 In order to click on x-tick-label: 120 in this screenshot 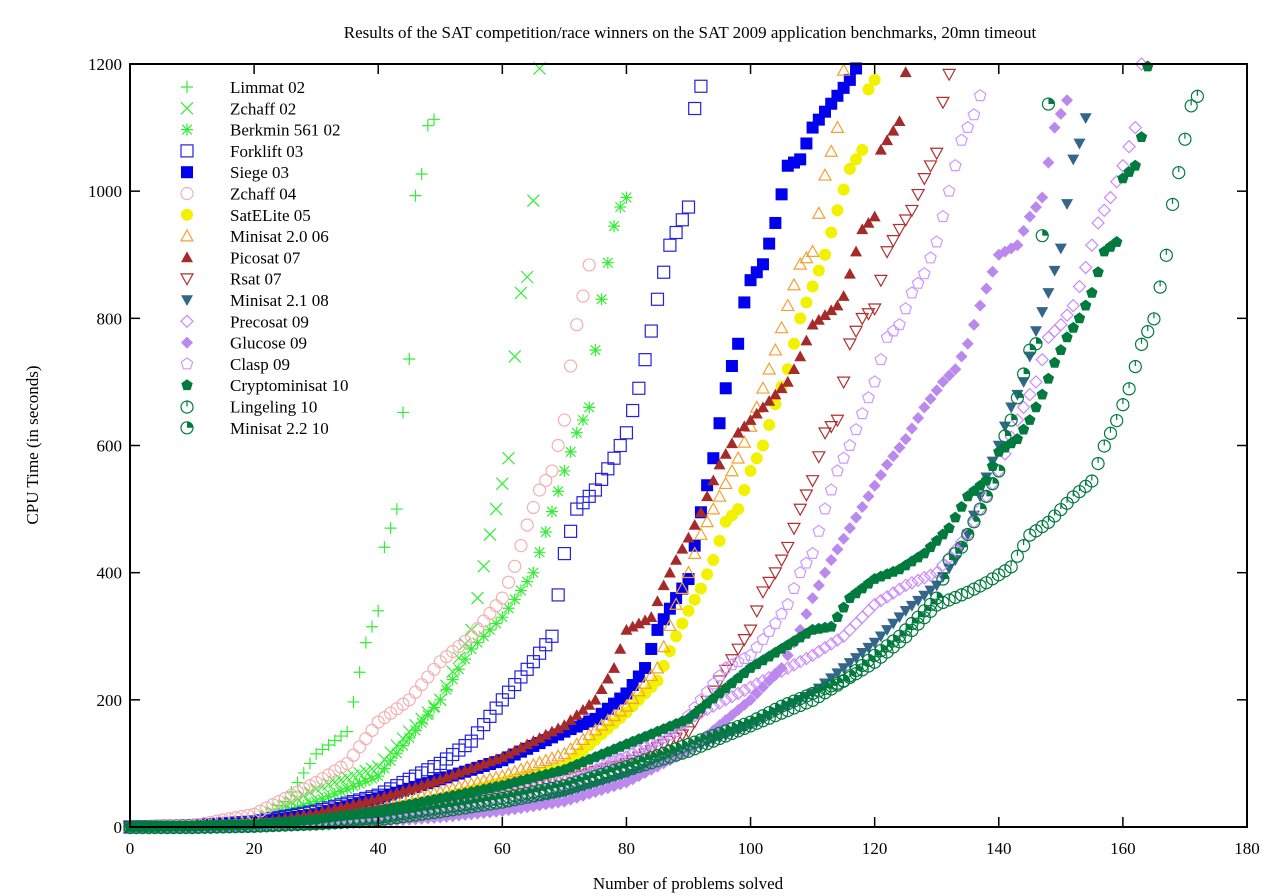, I will do `click(875, 848)`.